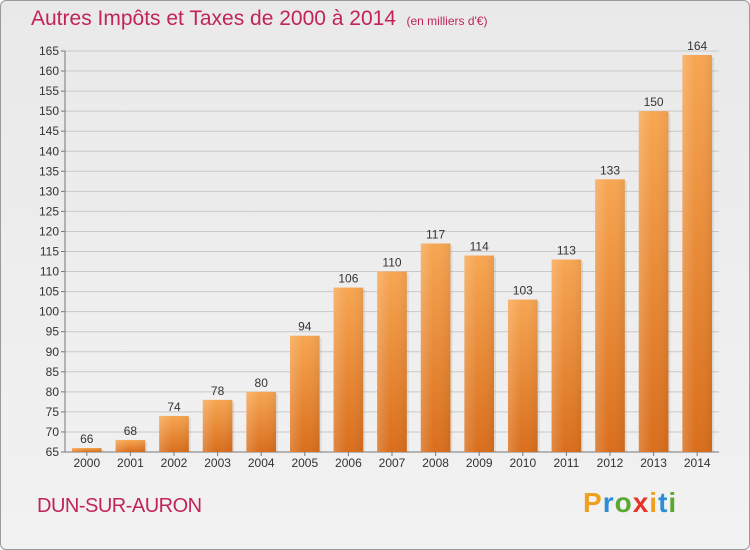 The image size is (750, 550). I want to click on chart-title-text: Autres Impôts et Taxes de 2000 à 2014, so click(214, 18).